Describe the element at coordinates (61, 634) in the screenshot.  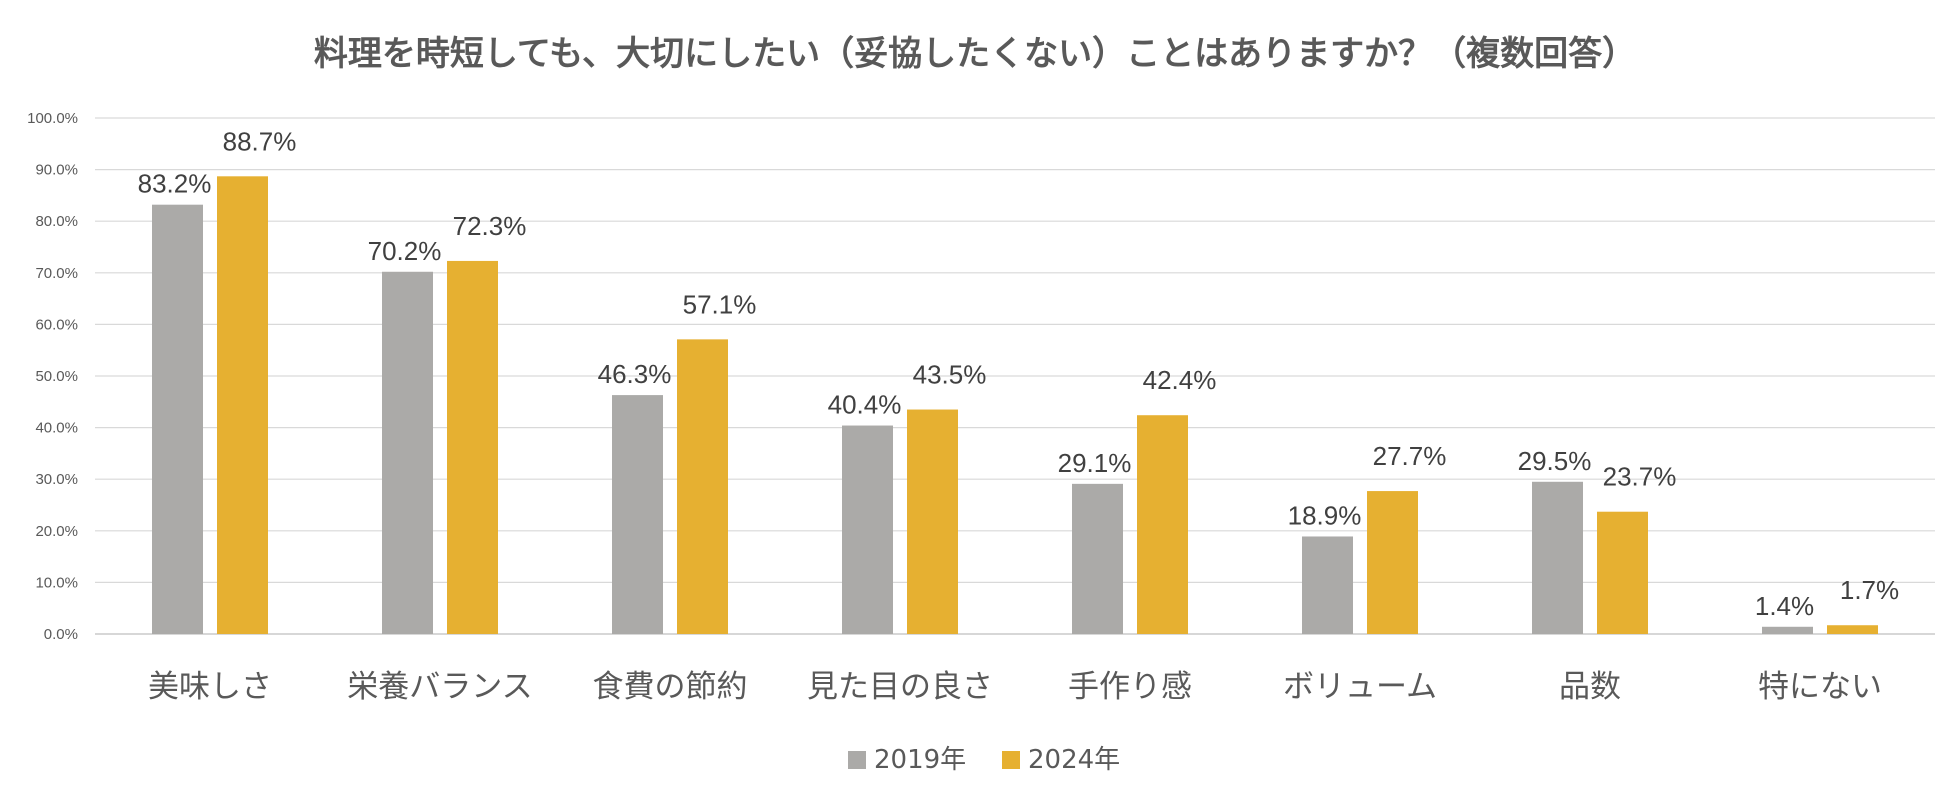
I see `y-tick-label: 0.0%` at that location.